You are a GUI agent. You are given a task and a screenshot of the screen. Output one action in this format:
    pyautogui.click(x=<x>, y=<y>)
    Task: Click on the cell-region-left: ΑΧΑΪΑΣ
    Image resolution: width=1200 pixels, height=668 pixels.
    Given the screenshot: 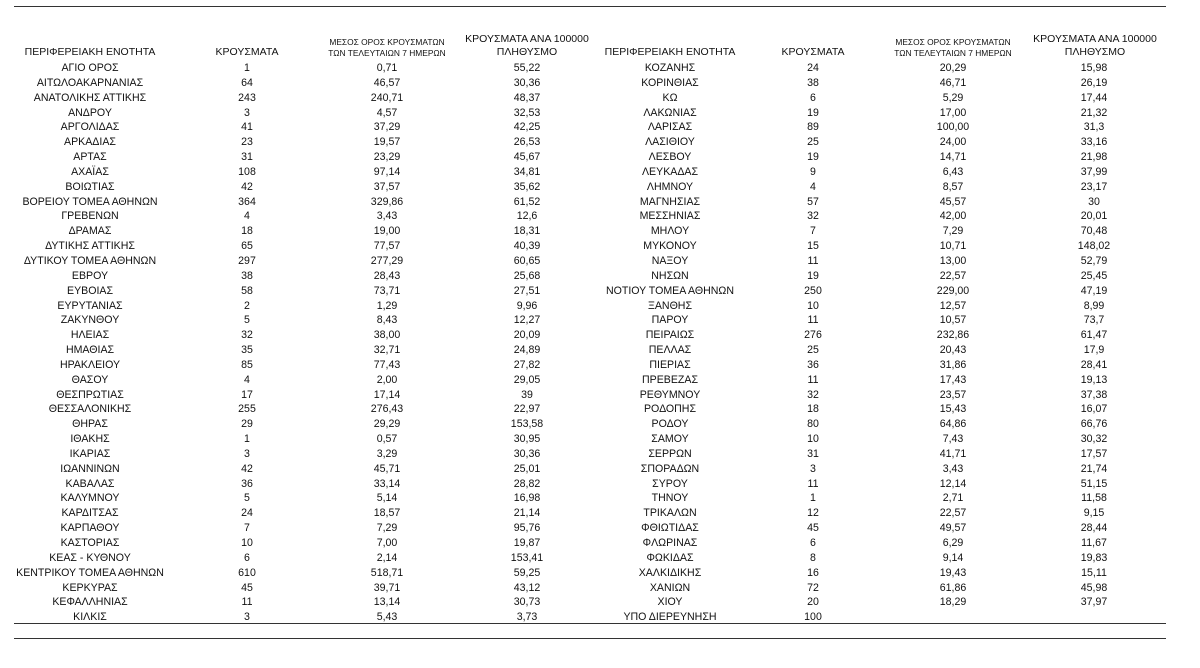 What is the action you would take?
    pyautogui.click(x=90, y=171)
    